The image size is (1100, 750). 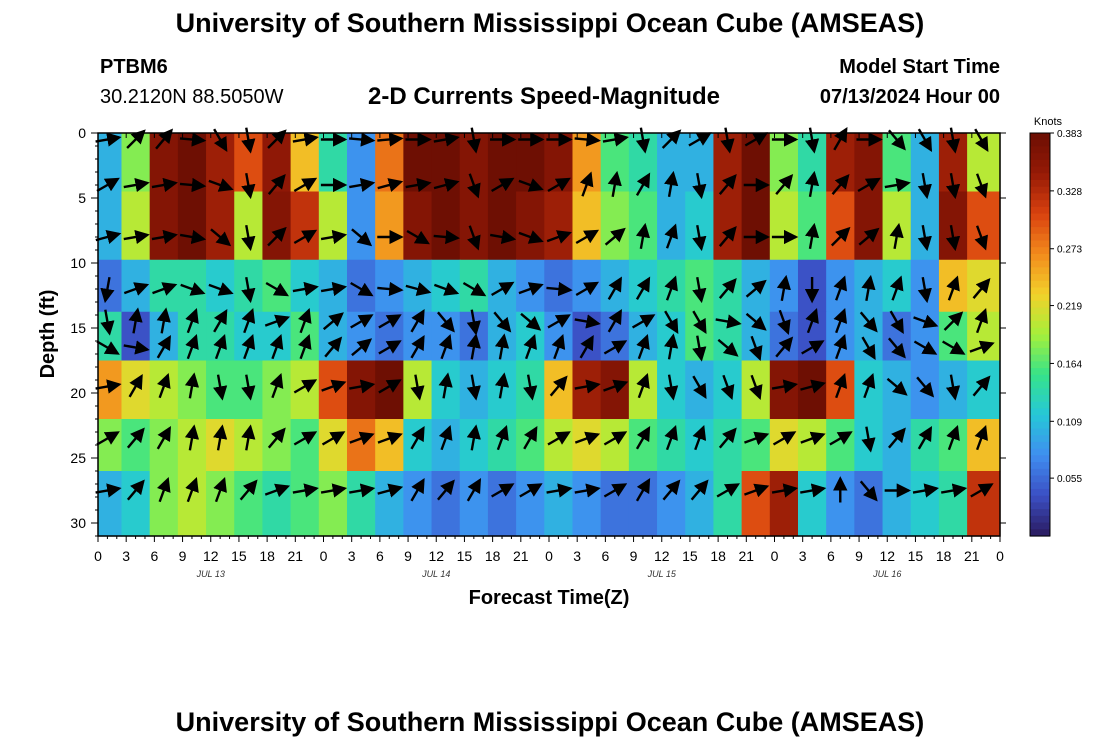 What do you see at coordinates (78, 523) in the screenshot?
I see `y-tick-label: 30` at bounding box center [78, 523].